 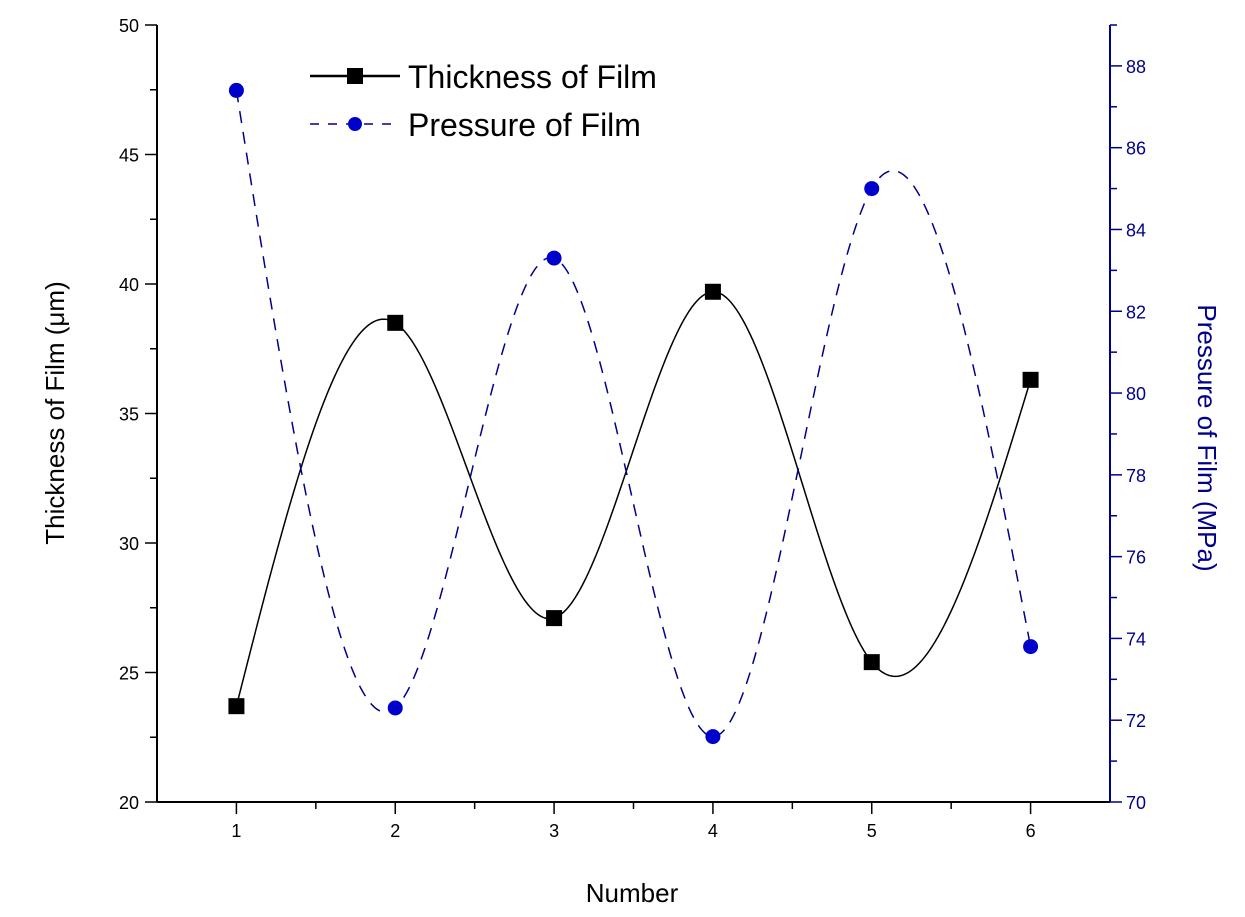 What do you see at coordinates (129, 156) in the screenshot?
I see `left-tick-label: 45` at bounding box center [129, 156].